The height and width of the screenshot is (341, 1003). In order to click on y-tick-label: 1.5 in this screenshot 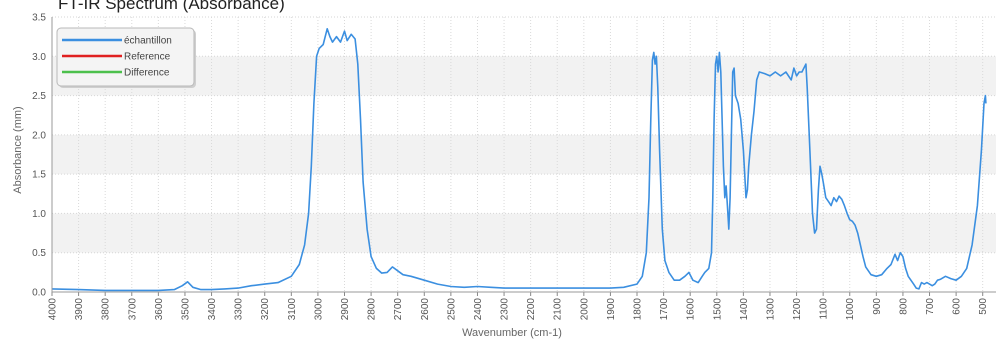, I will do `click(39, 175)`.